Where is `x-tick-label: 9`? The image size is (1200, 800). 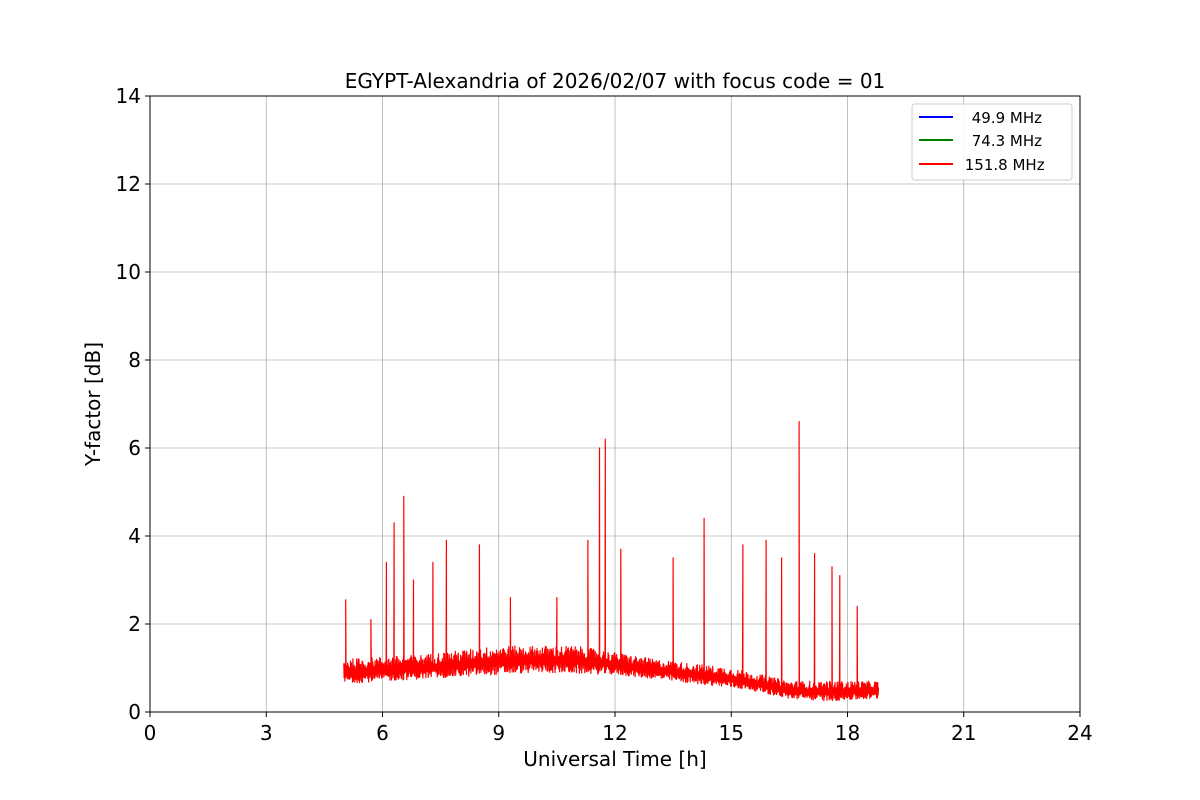
x-tick-label: 9 is located at coordinates (498, 733).